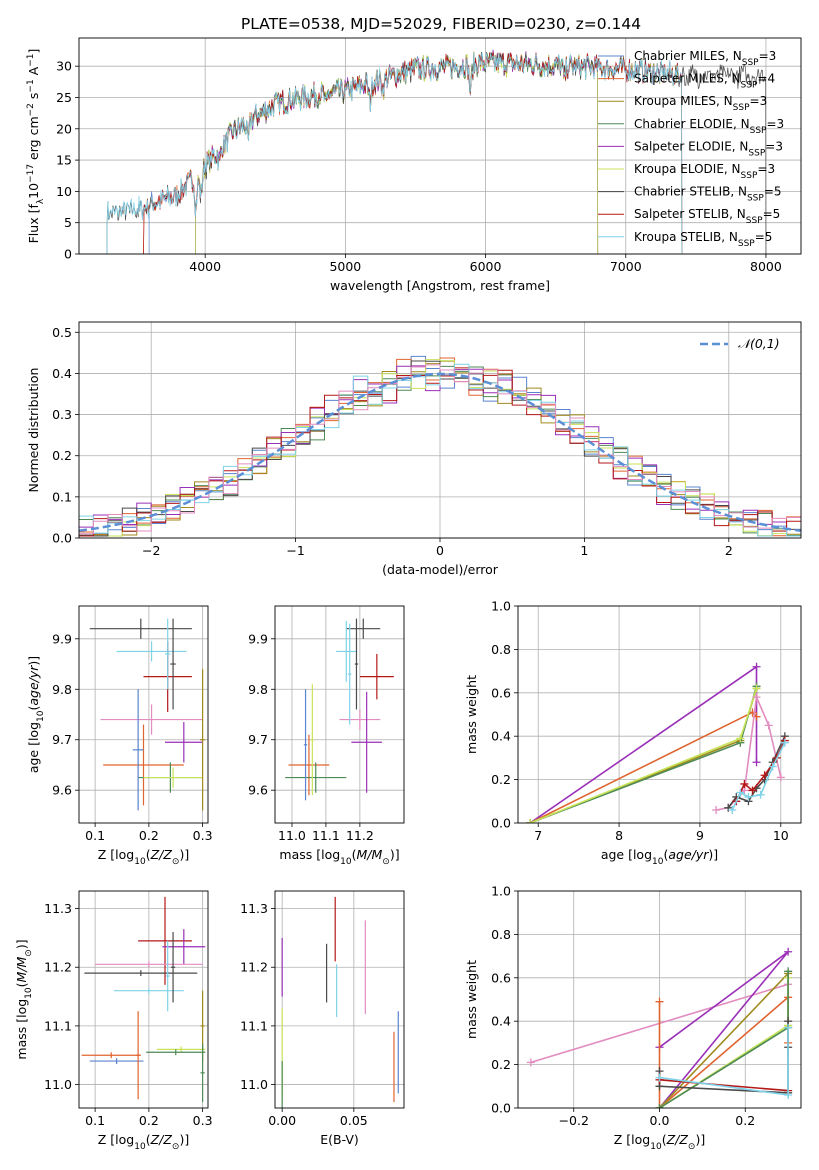 The image size is (819, 1170). What do you see at coordinates (440, 569) in the screenshot?
I see `x-axis-label: (data-model)/error` at bounding box center [440, 569].